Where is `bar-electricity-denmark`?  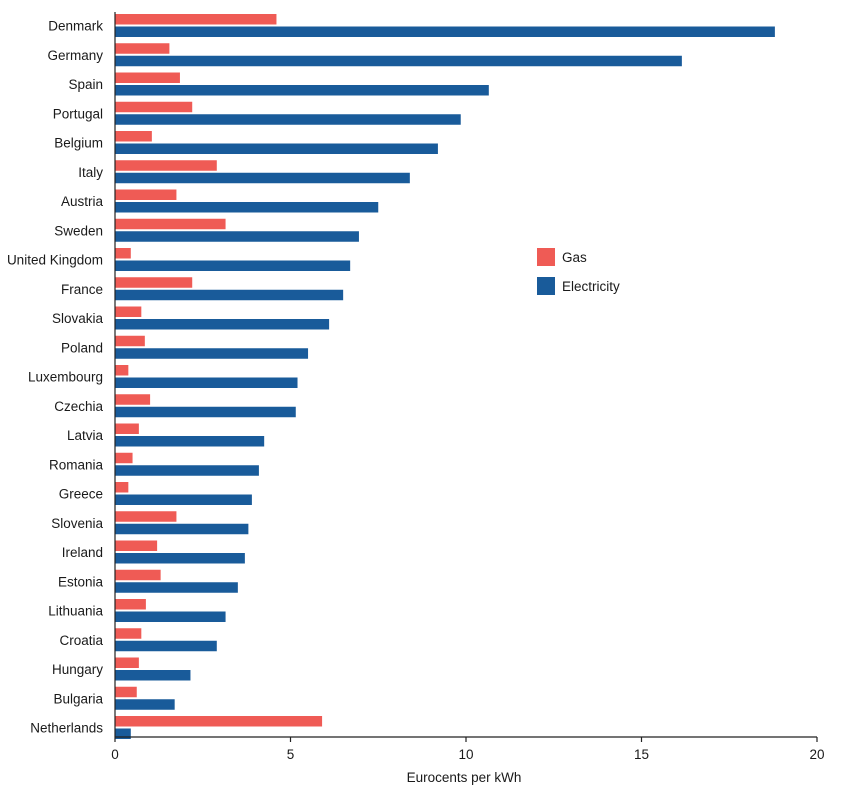
bar-electricity-denmark is located at coordinates (445, 31).